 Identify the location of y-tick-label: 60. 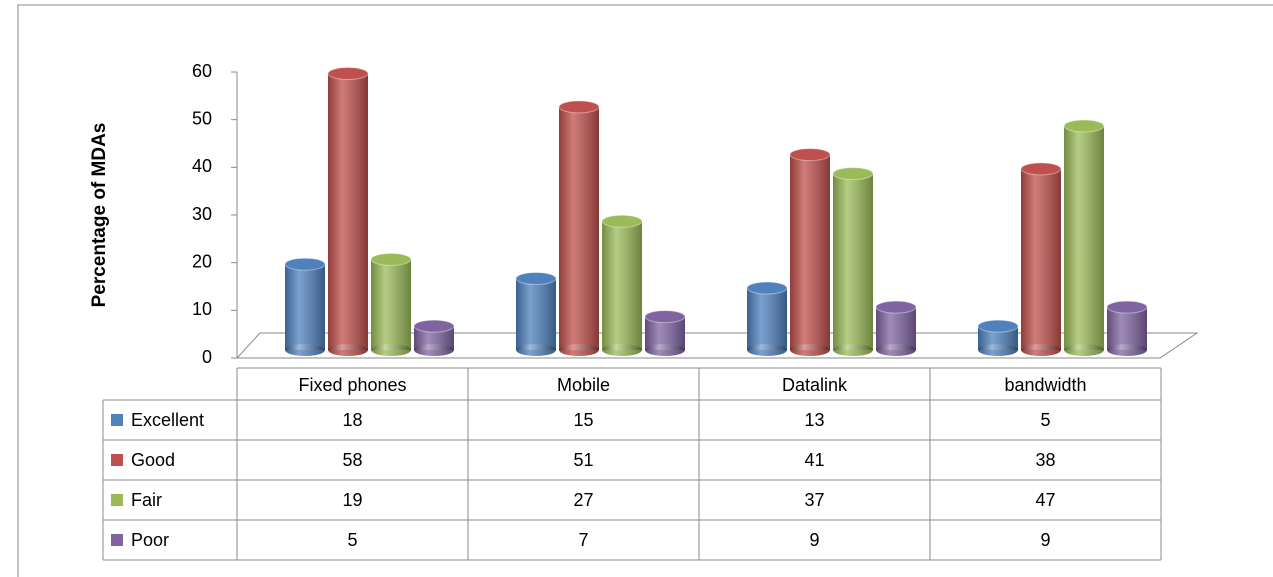
(202, 71).